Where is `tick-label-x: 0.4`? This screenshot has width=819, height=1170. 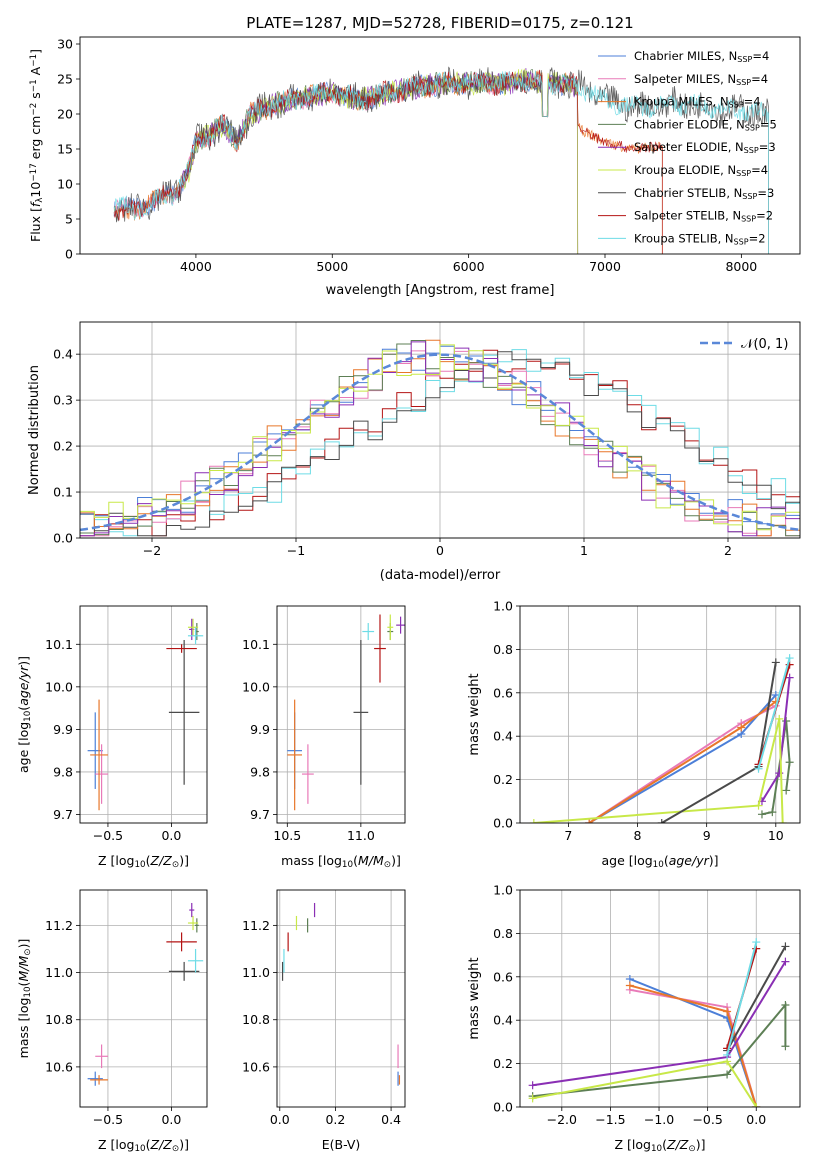 tick-label-x: 0.4 is located at coordinates (391, 1119).